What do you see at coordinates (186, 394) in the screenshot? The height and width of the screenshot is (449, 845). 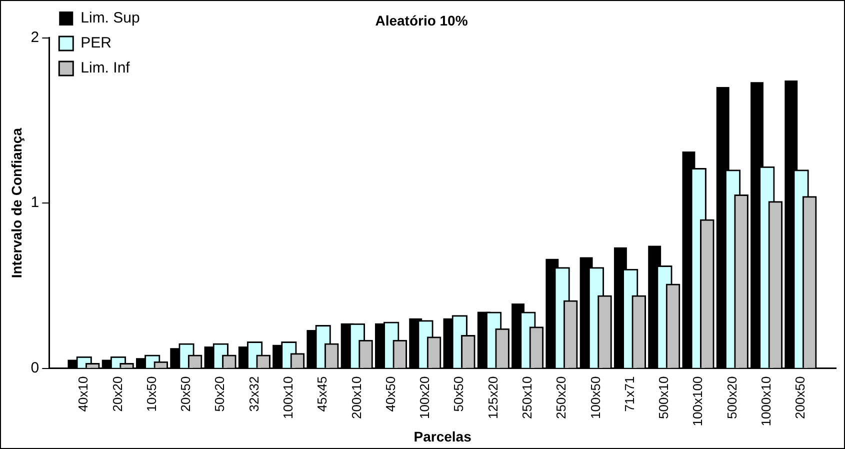 I see `x-tick-label: 20x50` at bounding box center [186, 394].